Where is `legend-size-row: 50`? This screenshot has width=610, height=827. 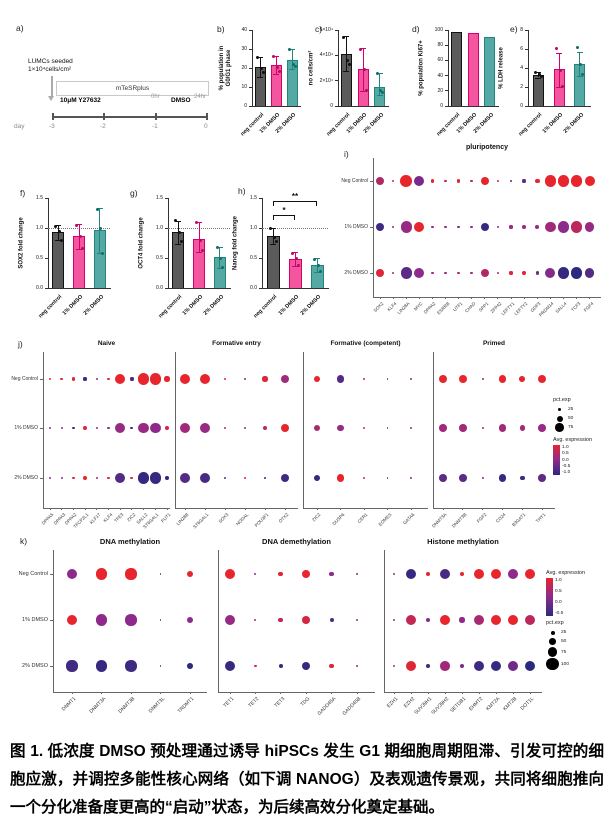
legend-size-row: 50 is located at coordinates (572, 418).